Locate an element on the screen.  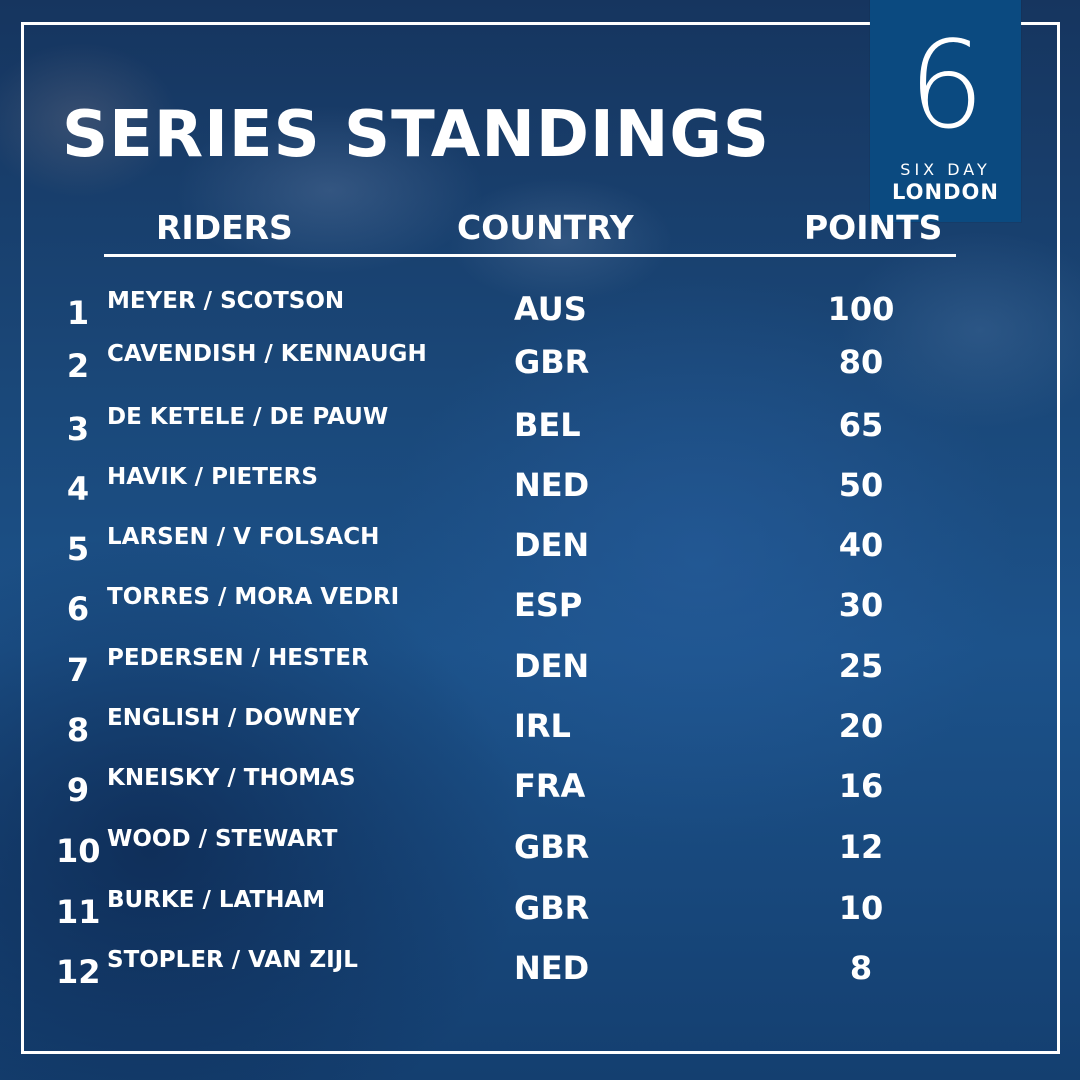
standings-row: 1 MEYER / SCOTSON AUS 100 is located at coordinates (540, 313).